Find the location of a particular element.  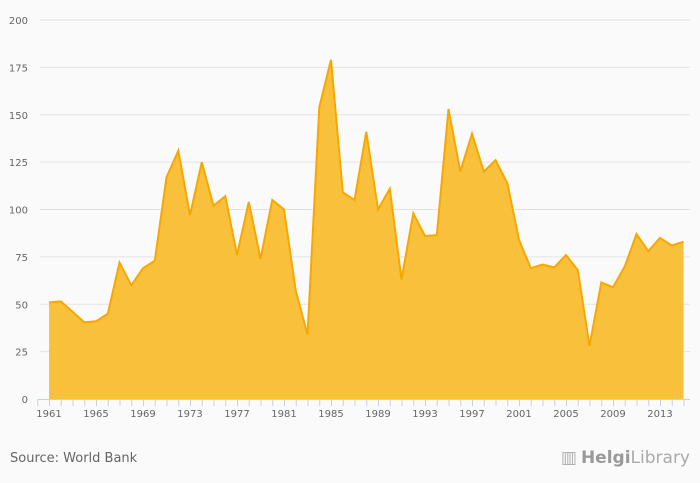

y-tick-label: 125 is located at coordinates (18, 163).